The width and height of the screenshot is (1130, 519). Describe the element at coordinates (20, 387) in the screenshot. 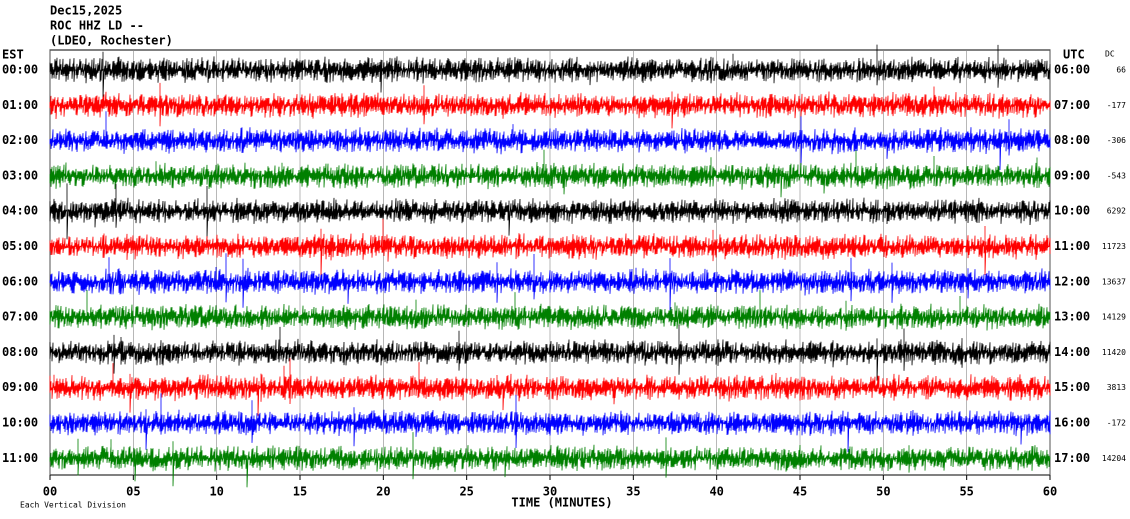

I see `est-label: 09:00` at that location.